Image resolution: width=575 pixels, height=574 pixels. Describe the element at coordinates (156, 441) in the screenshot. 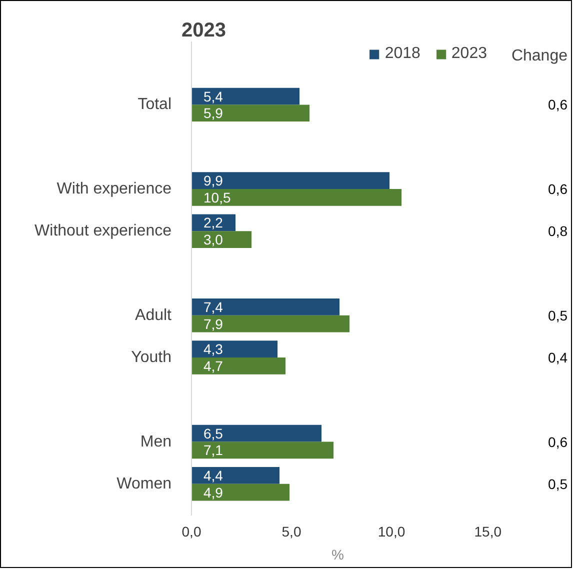

I see `y-tick-label: Men` at that location.